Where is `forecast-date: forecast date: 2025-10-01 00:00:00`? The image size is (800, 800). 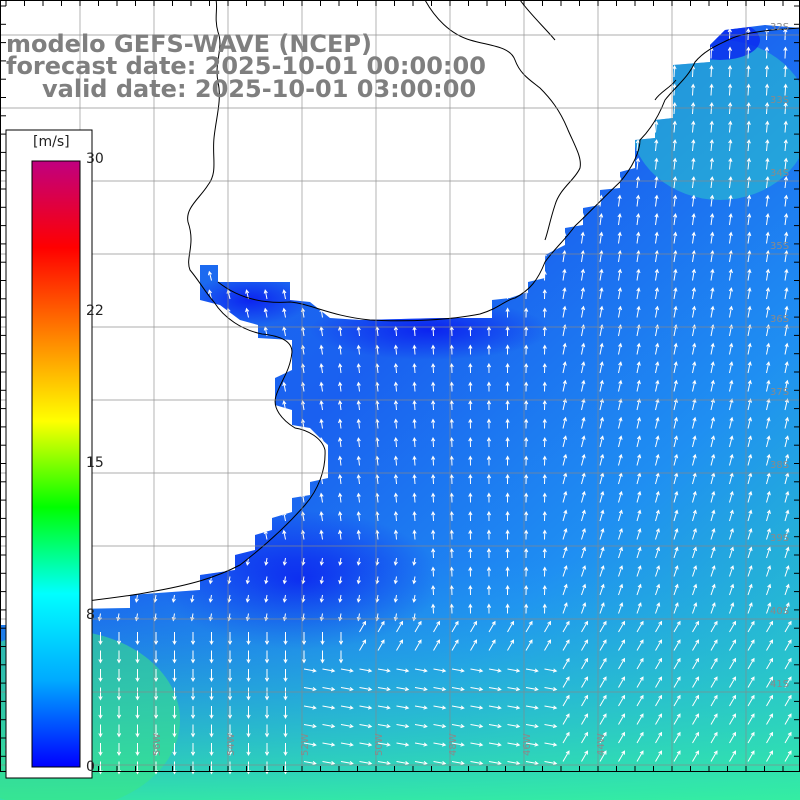
forecast-date: forecast date: 2025-10-01 00:00:00 is located at coordinates (246, 66).